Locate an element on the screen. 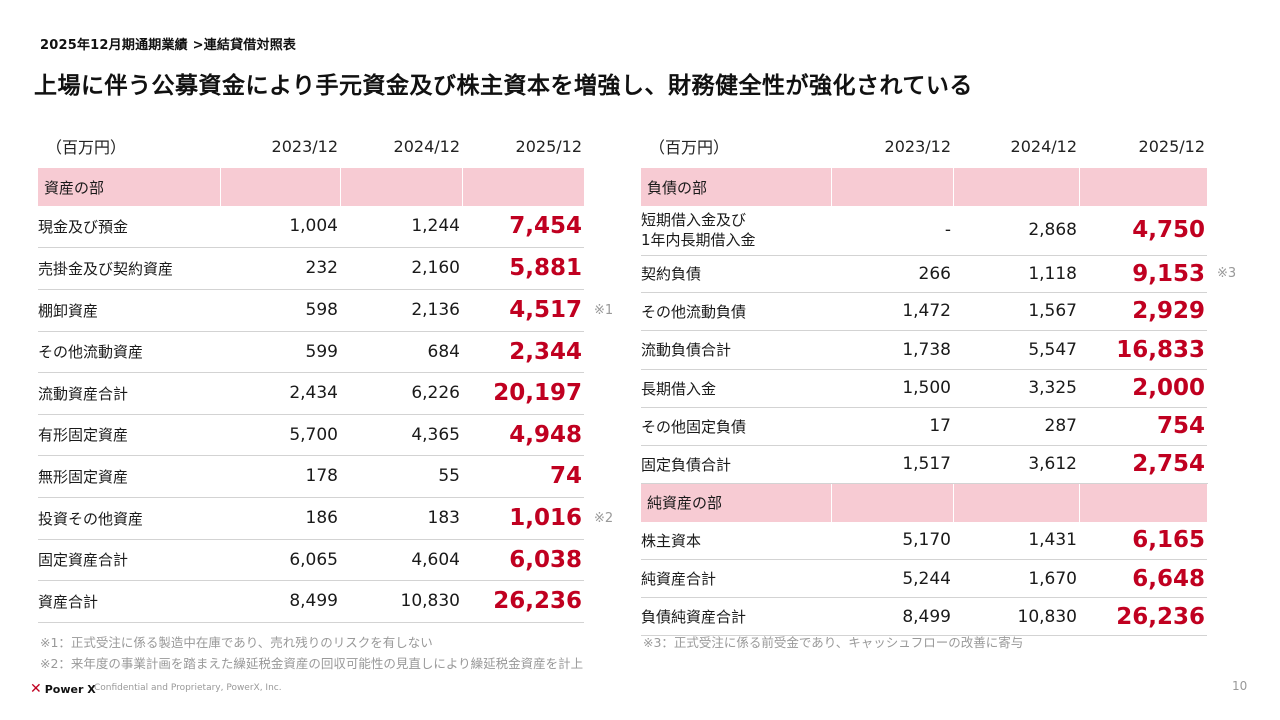 The width and height of the screenshot is (1280, 720). table-row: 固定負債合計 1,517 3,612 2,754 is located at coordinates (944, 464).